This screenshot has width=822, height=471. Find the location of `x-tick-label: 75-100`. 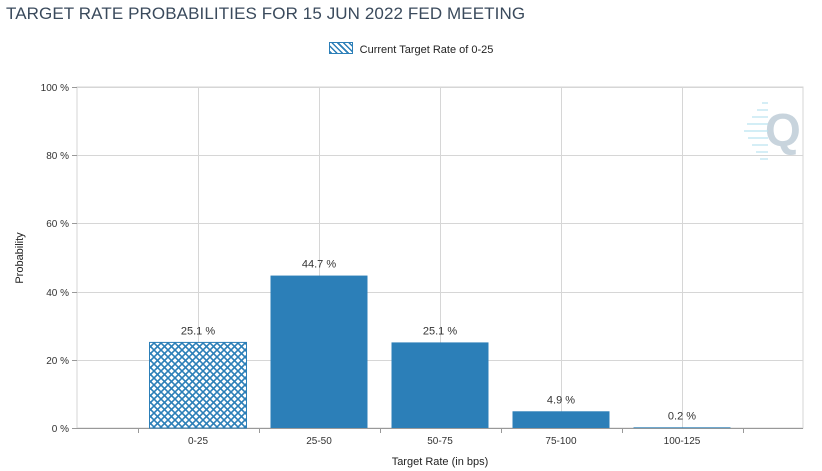

x-tick-label: 75-100 is located at coordinates (561, 441).